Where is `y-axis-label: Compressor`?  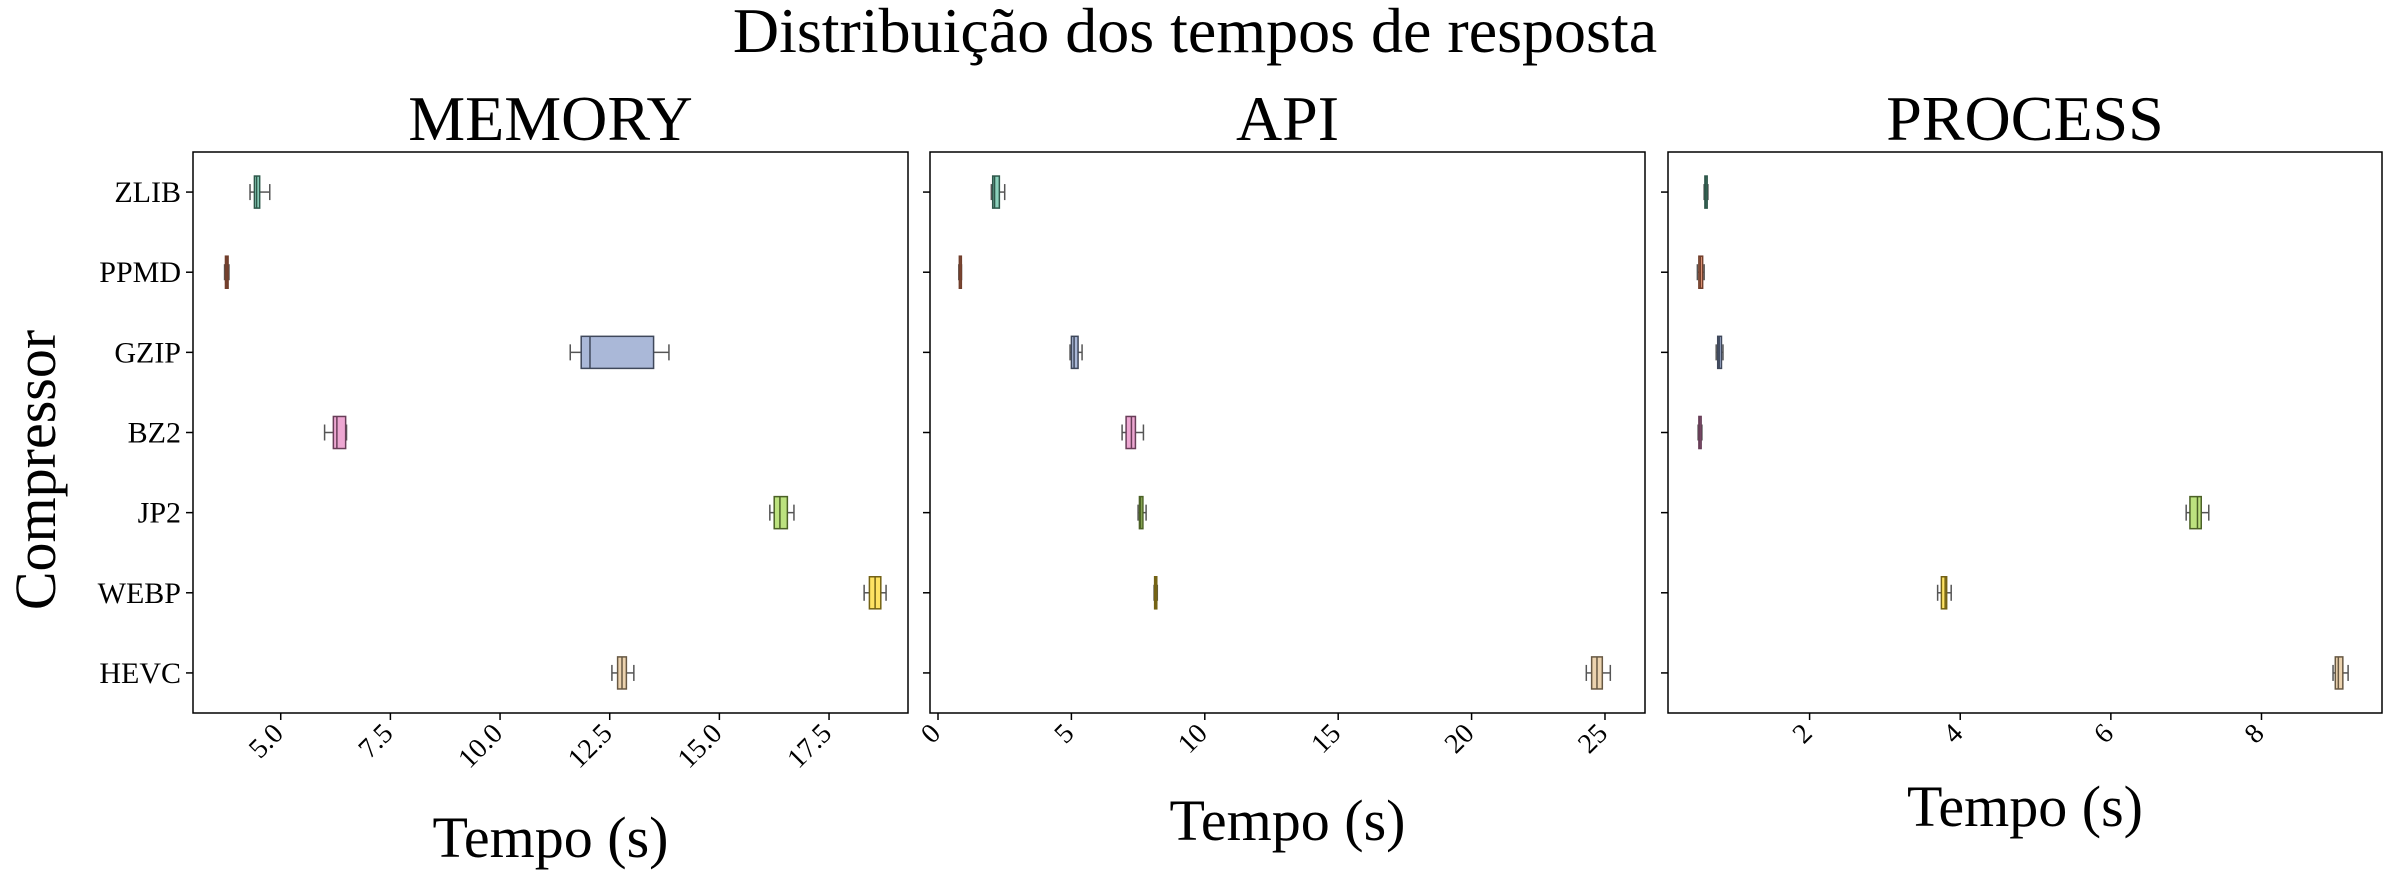
y-axis-label: Compressor is located at coordinates (35, 470).